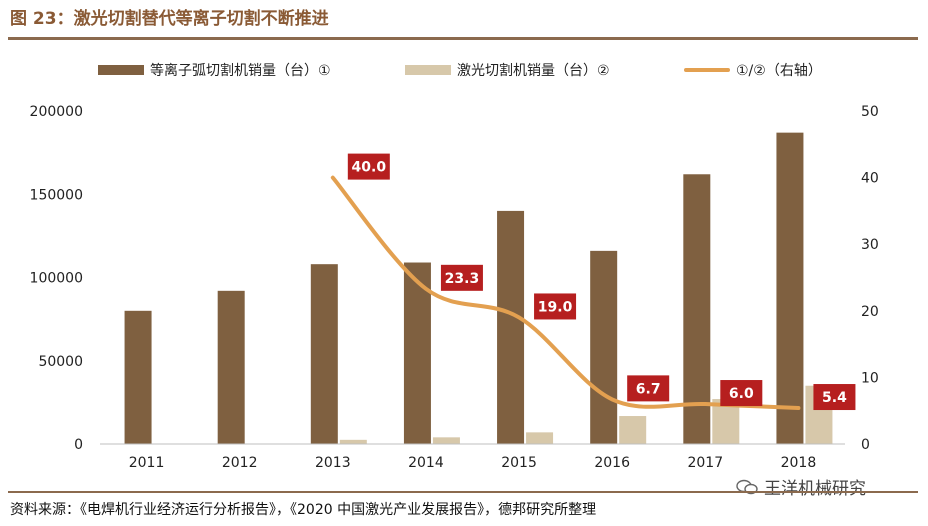  I want to click on bar-plasma-2014, so click(417, 353).